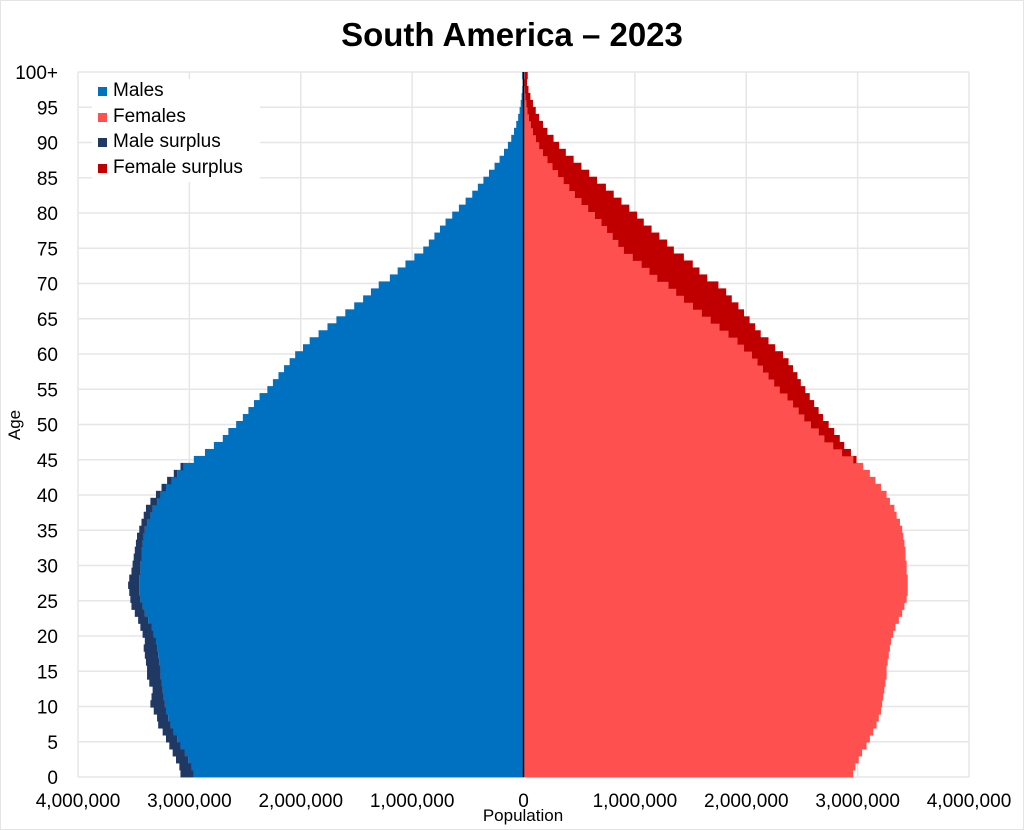 This screenshot has width=1024, height=830. I want to click on x-tick-label: 0, so click(523, 801).